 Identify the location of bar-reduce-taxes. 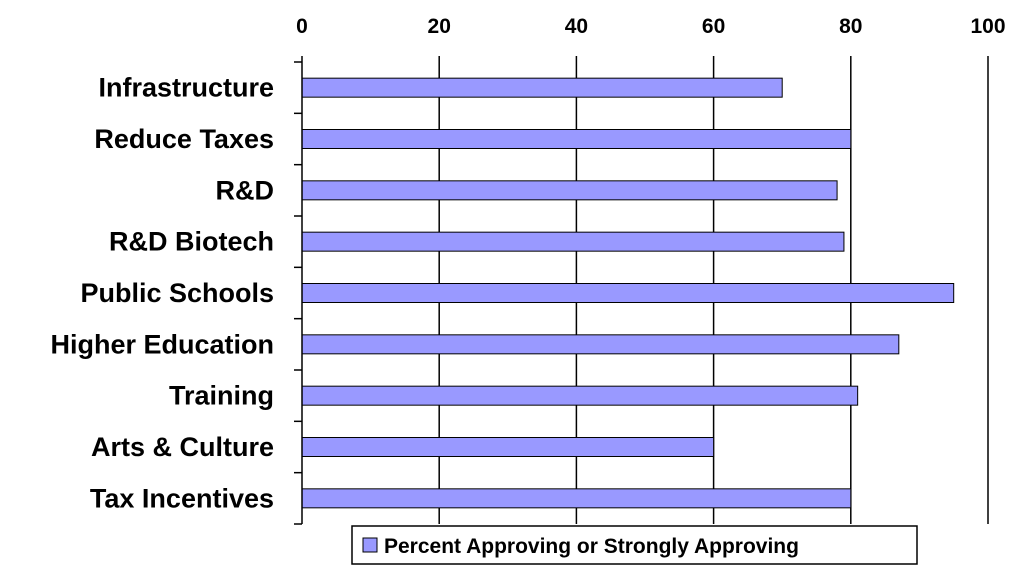
(576, 139).